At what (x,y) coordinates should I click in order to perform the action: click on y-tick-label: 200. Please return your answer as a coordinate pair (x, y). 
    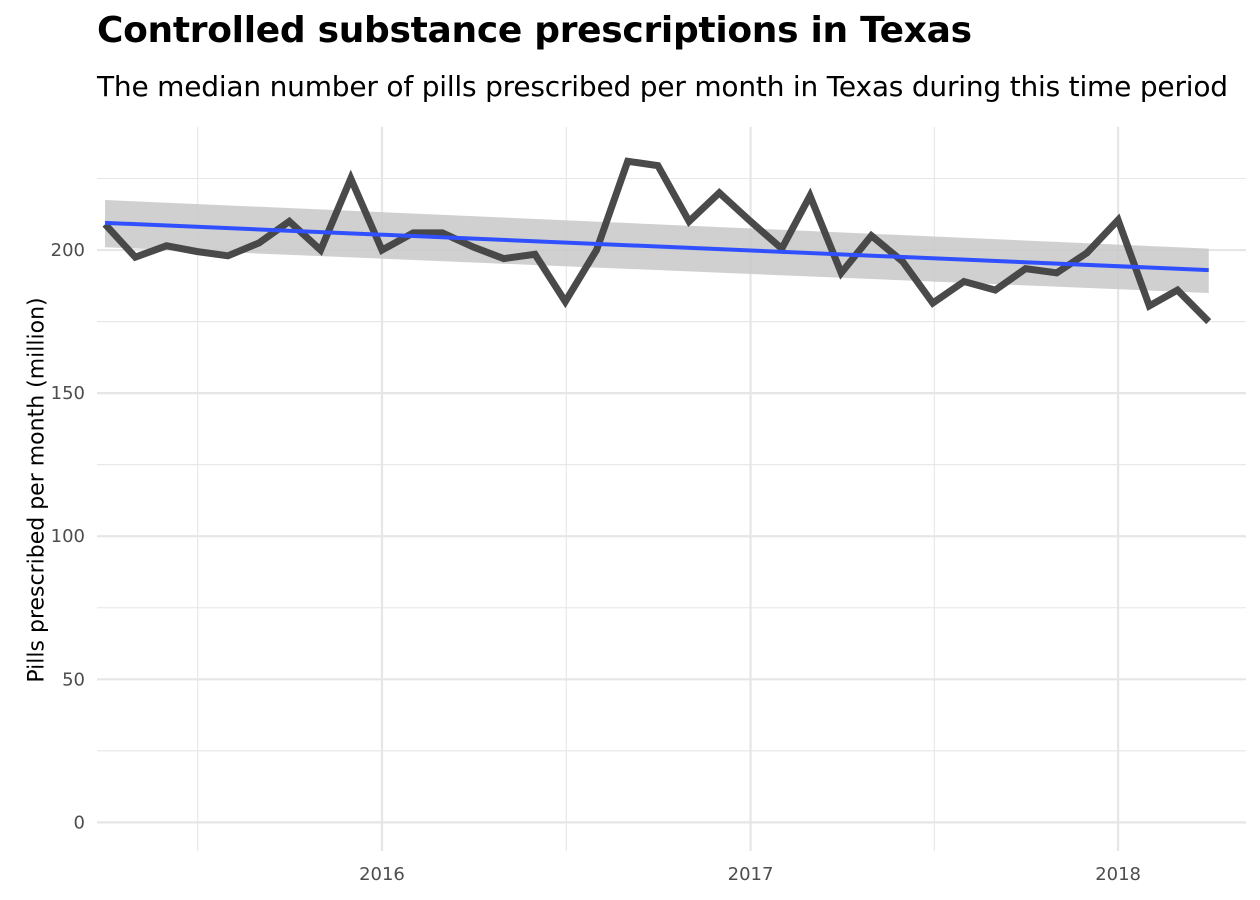
    Looking at the image, I should click on (68, 250).